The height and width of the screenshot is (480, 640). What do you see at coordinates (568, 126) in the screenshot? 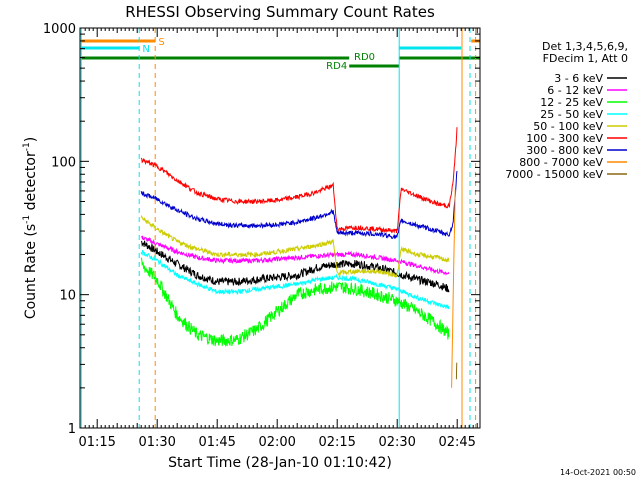
I see `legend-label-5: 50 - 100 keV` at bounding box center [568, 126].